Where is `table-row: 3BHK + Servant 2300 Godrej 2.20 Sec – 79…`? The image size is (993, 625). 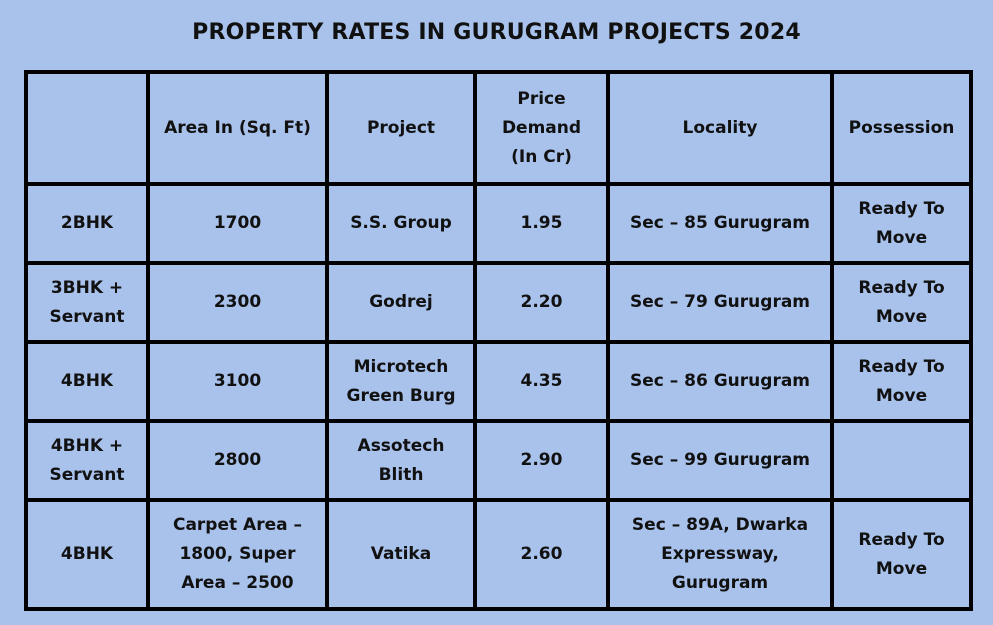 table-row: 3BHK + Servant 2300 Godrej 2.20 Sec – 79… is located at coordinates (498, 302).